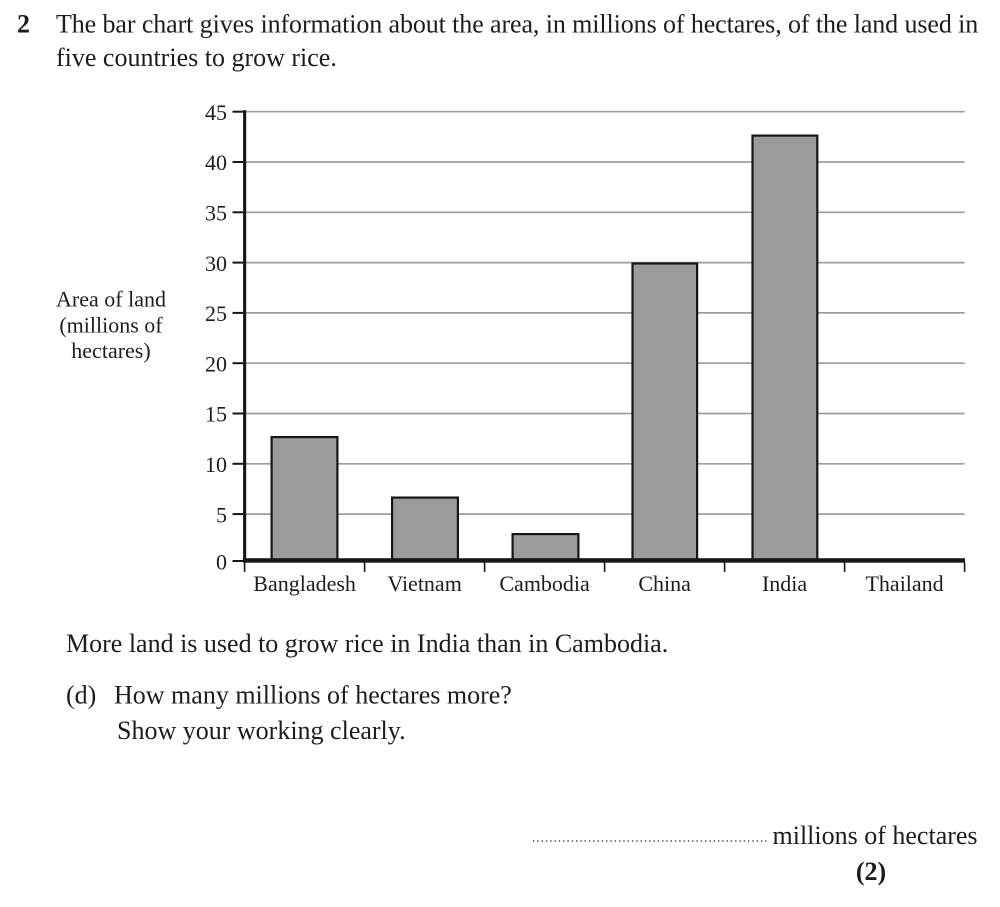  What do you see at coordinates (871, 871) in the screenshot?
I see `svg-text: (2)` at bounding box center [871, 871].